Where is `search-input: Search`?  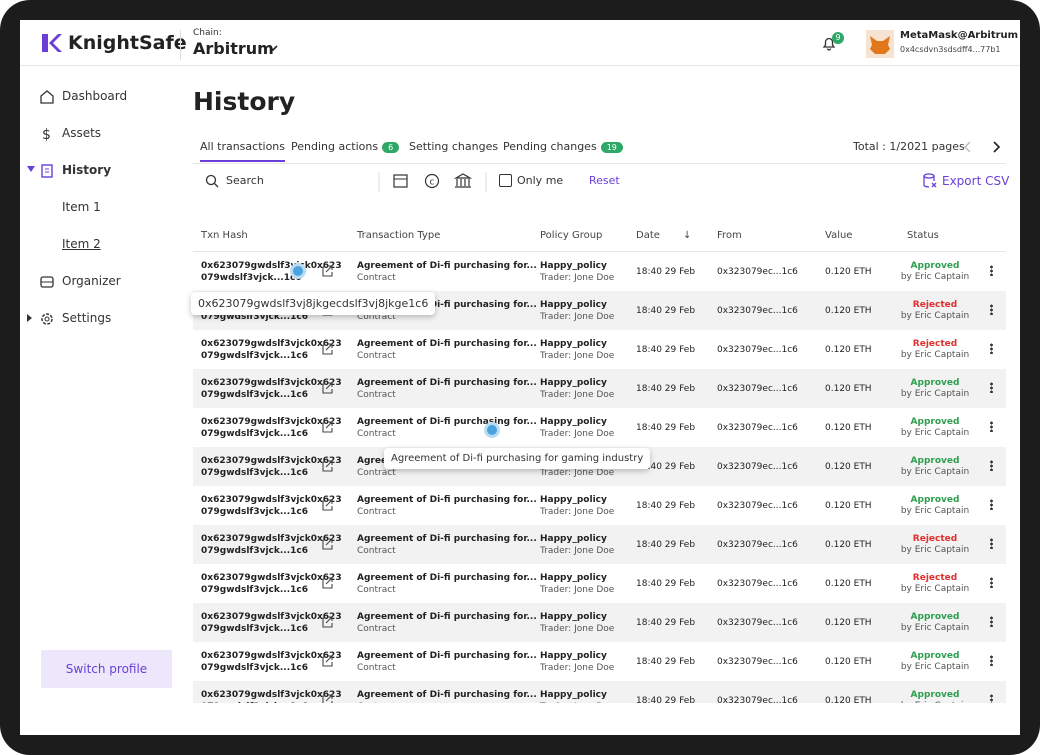 search-input: Search is located at coordinates (245, 180).